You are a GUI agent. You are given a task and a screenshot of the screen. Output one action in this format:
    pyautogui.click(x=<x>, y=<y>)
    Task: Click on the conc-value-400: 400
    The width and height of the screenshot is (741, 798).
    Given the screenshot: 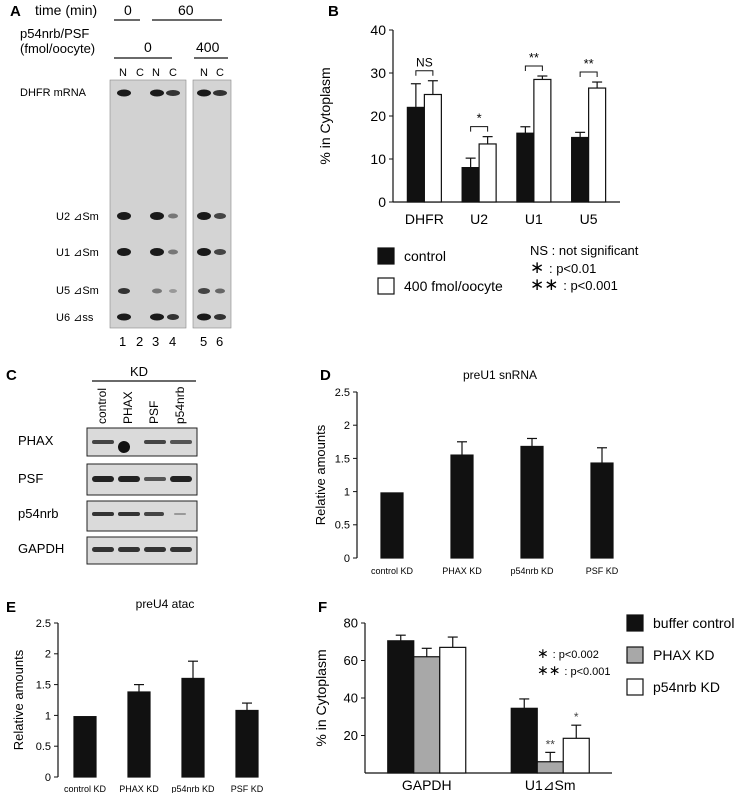 What is the action you would take?
    pyautogui.click(x=208, y=47)
    